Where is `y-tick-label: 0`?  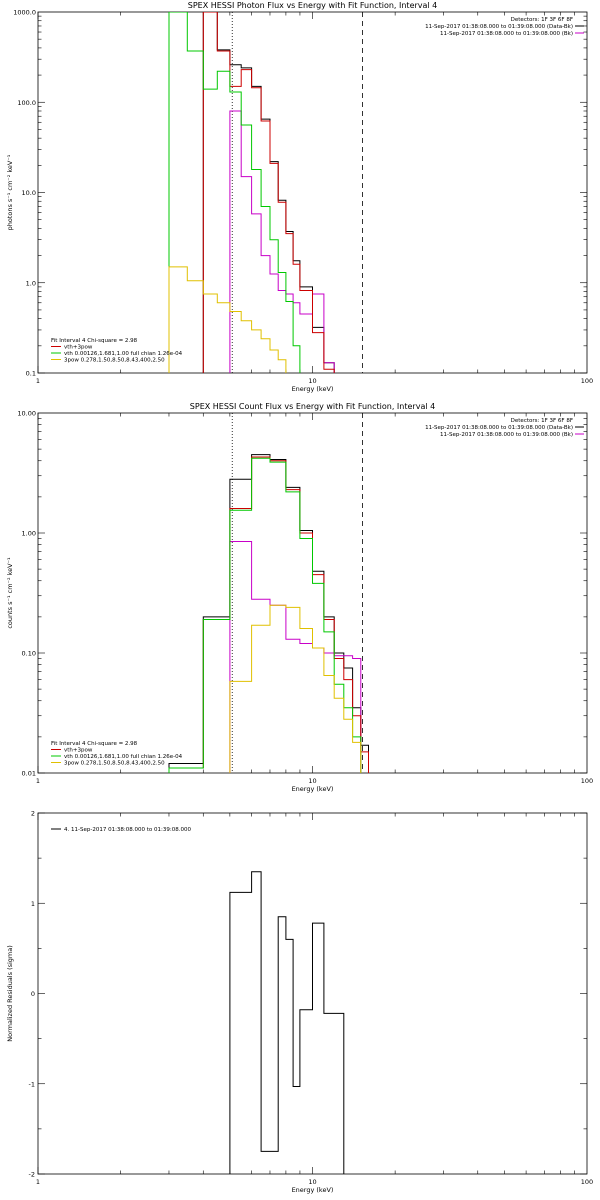
y-tick-label: 0 is located at coordinates (33, 994).